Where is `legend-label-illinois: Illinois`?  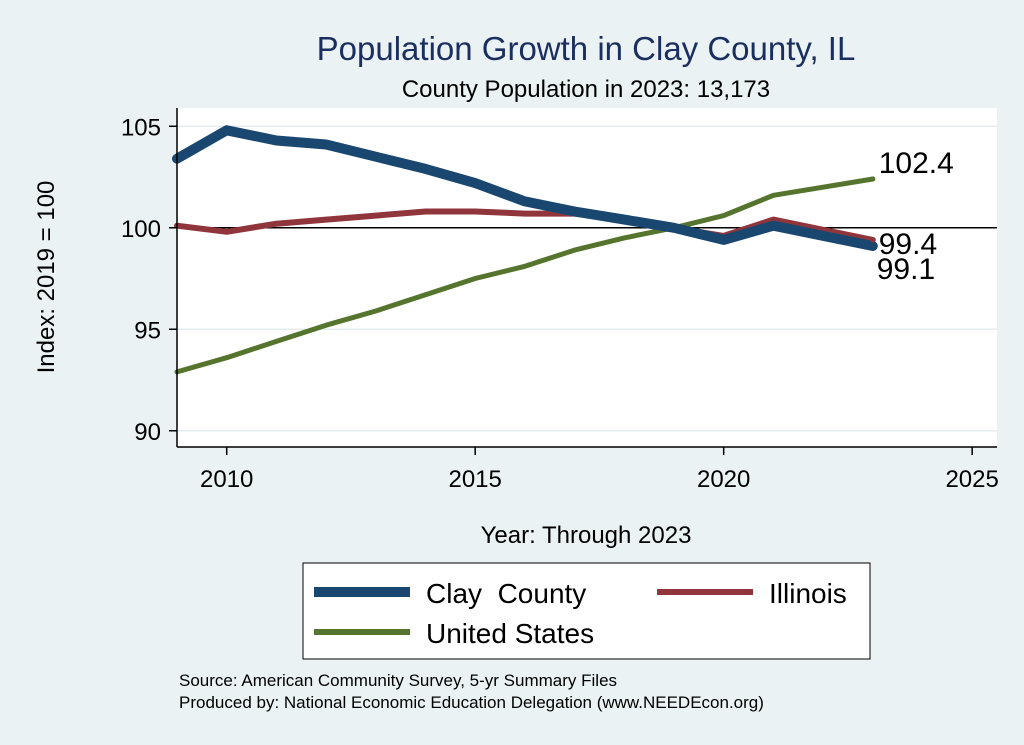
legend-label-illinois: Illinois is located at coordinates (808, 593).